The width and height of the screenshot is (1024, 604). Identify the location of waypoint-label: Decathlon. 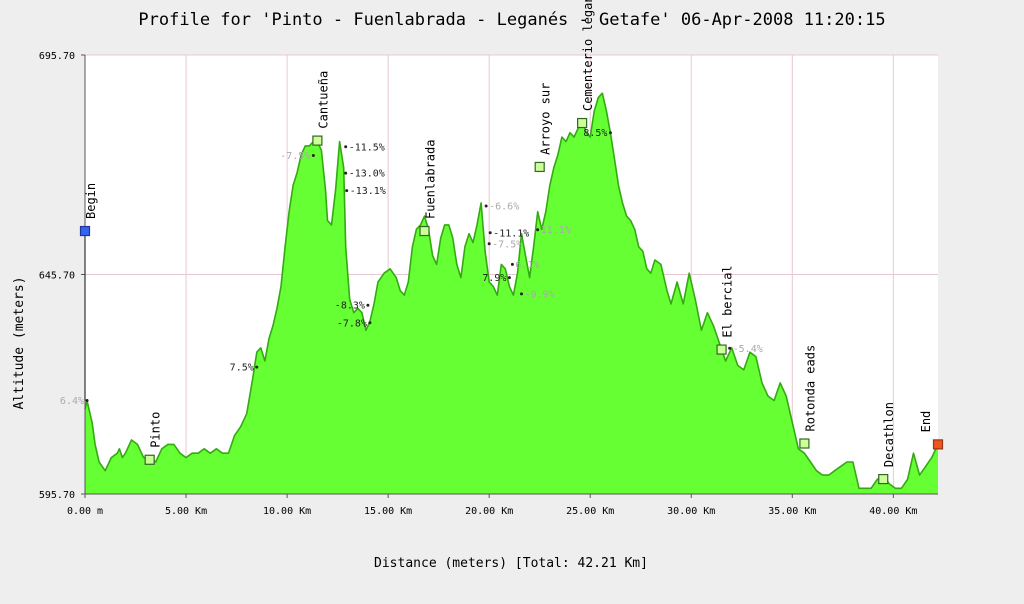
(889, 434).